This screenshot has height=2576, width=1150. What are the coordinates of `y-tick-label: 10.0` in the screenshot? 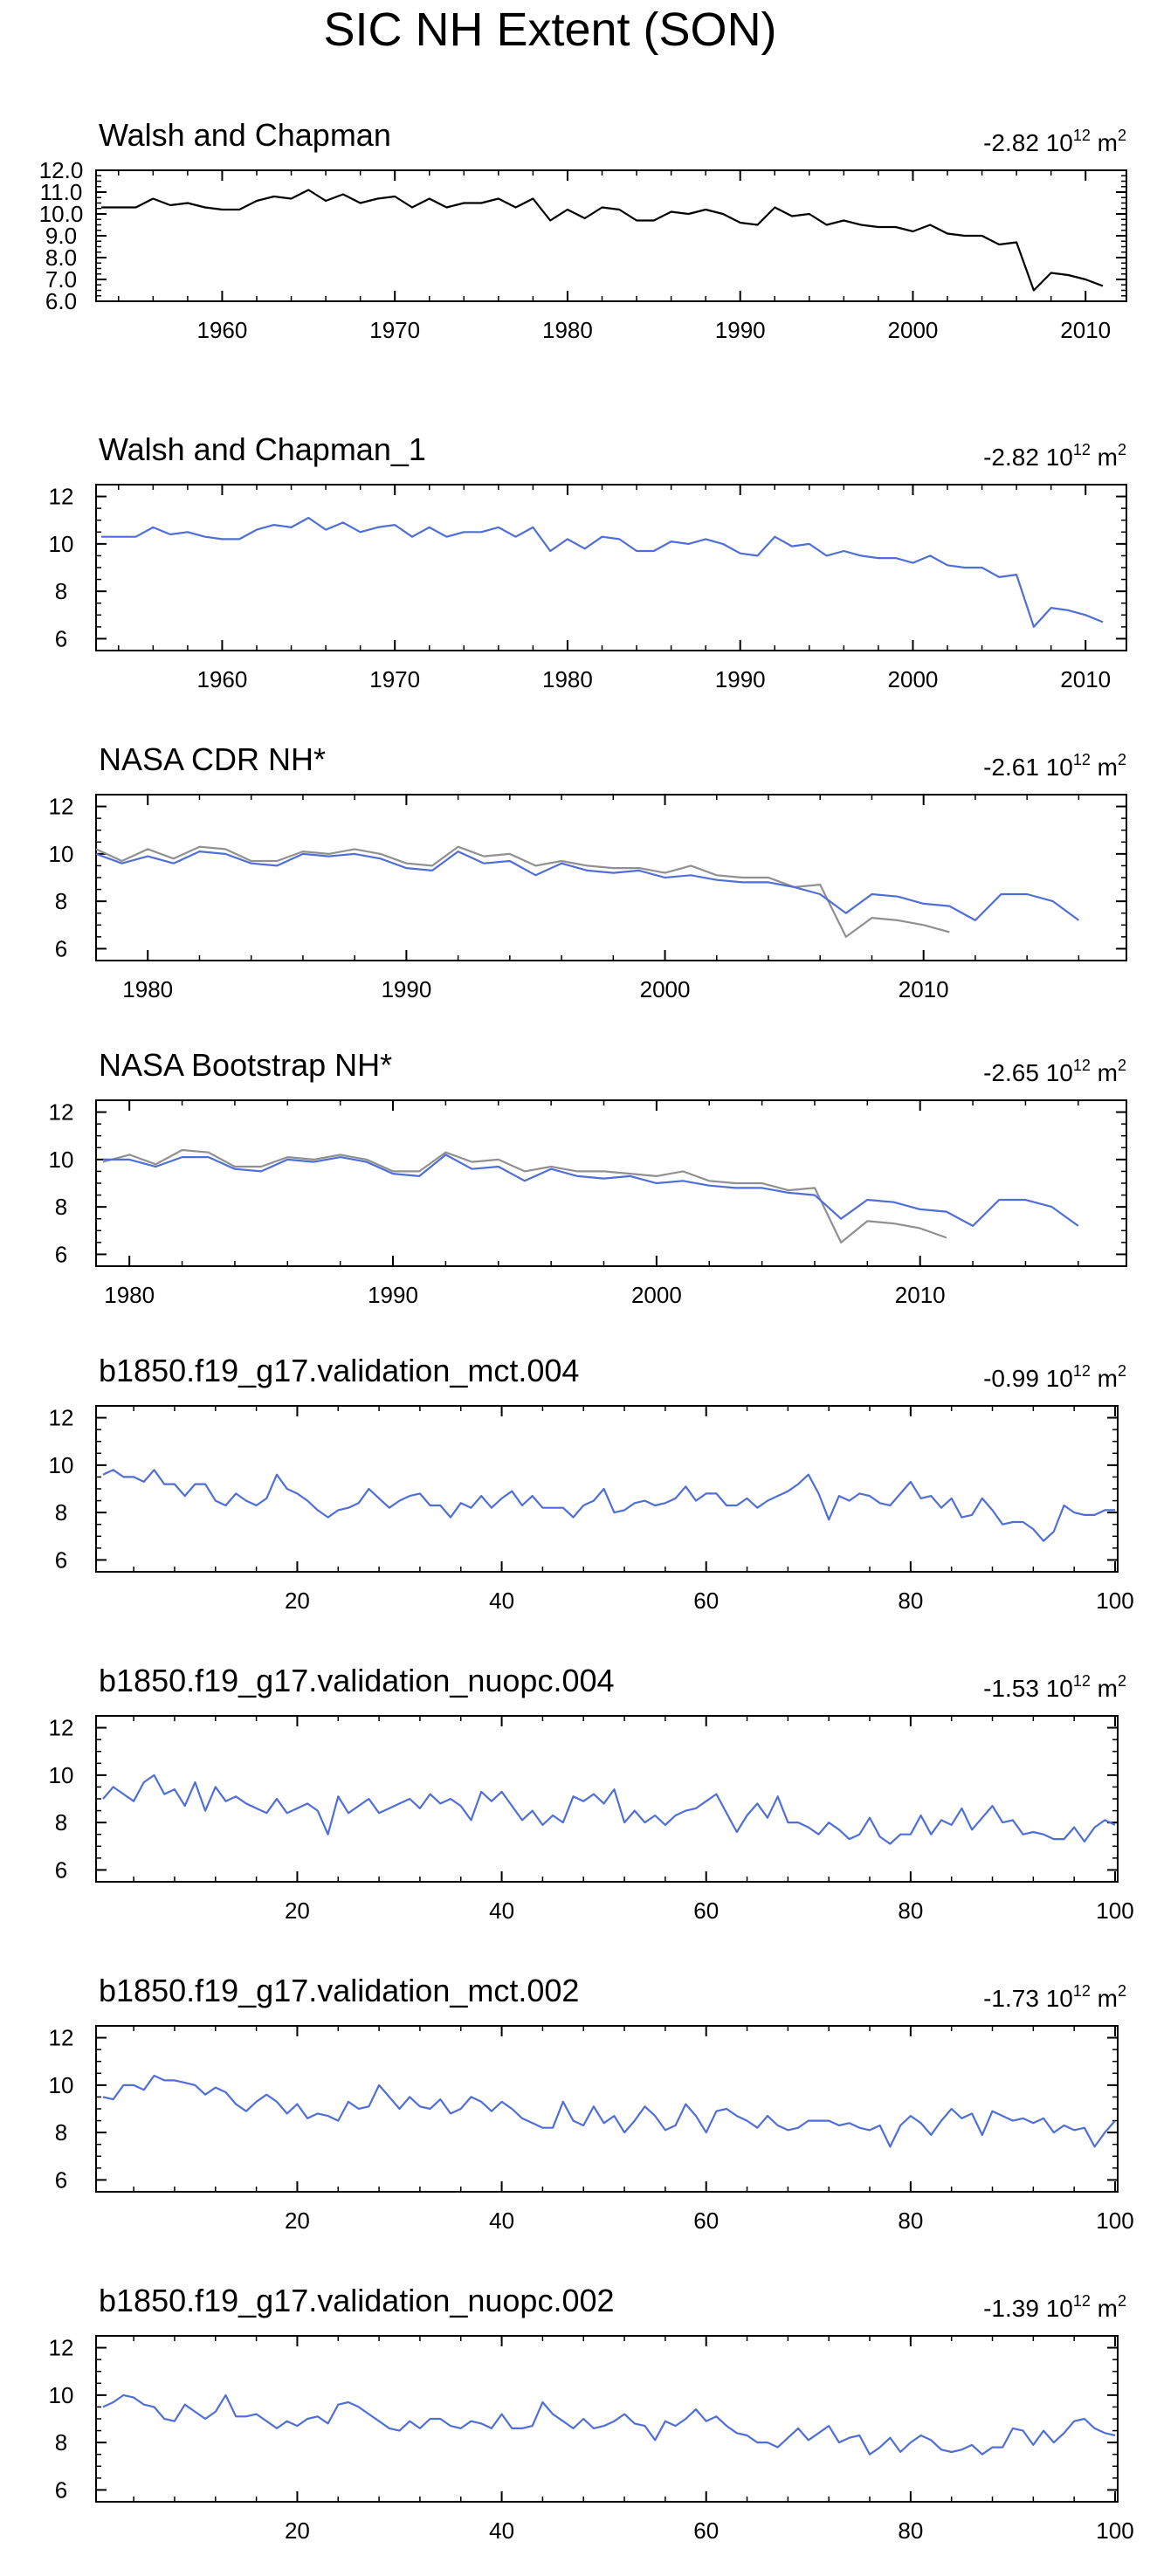 It's located at (62, 214).